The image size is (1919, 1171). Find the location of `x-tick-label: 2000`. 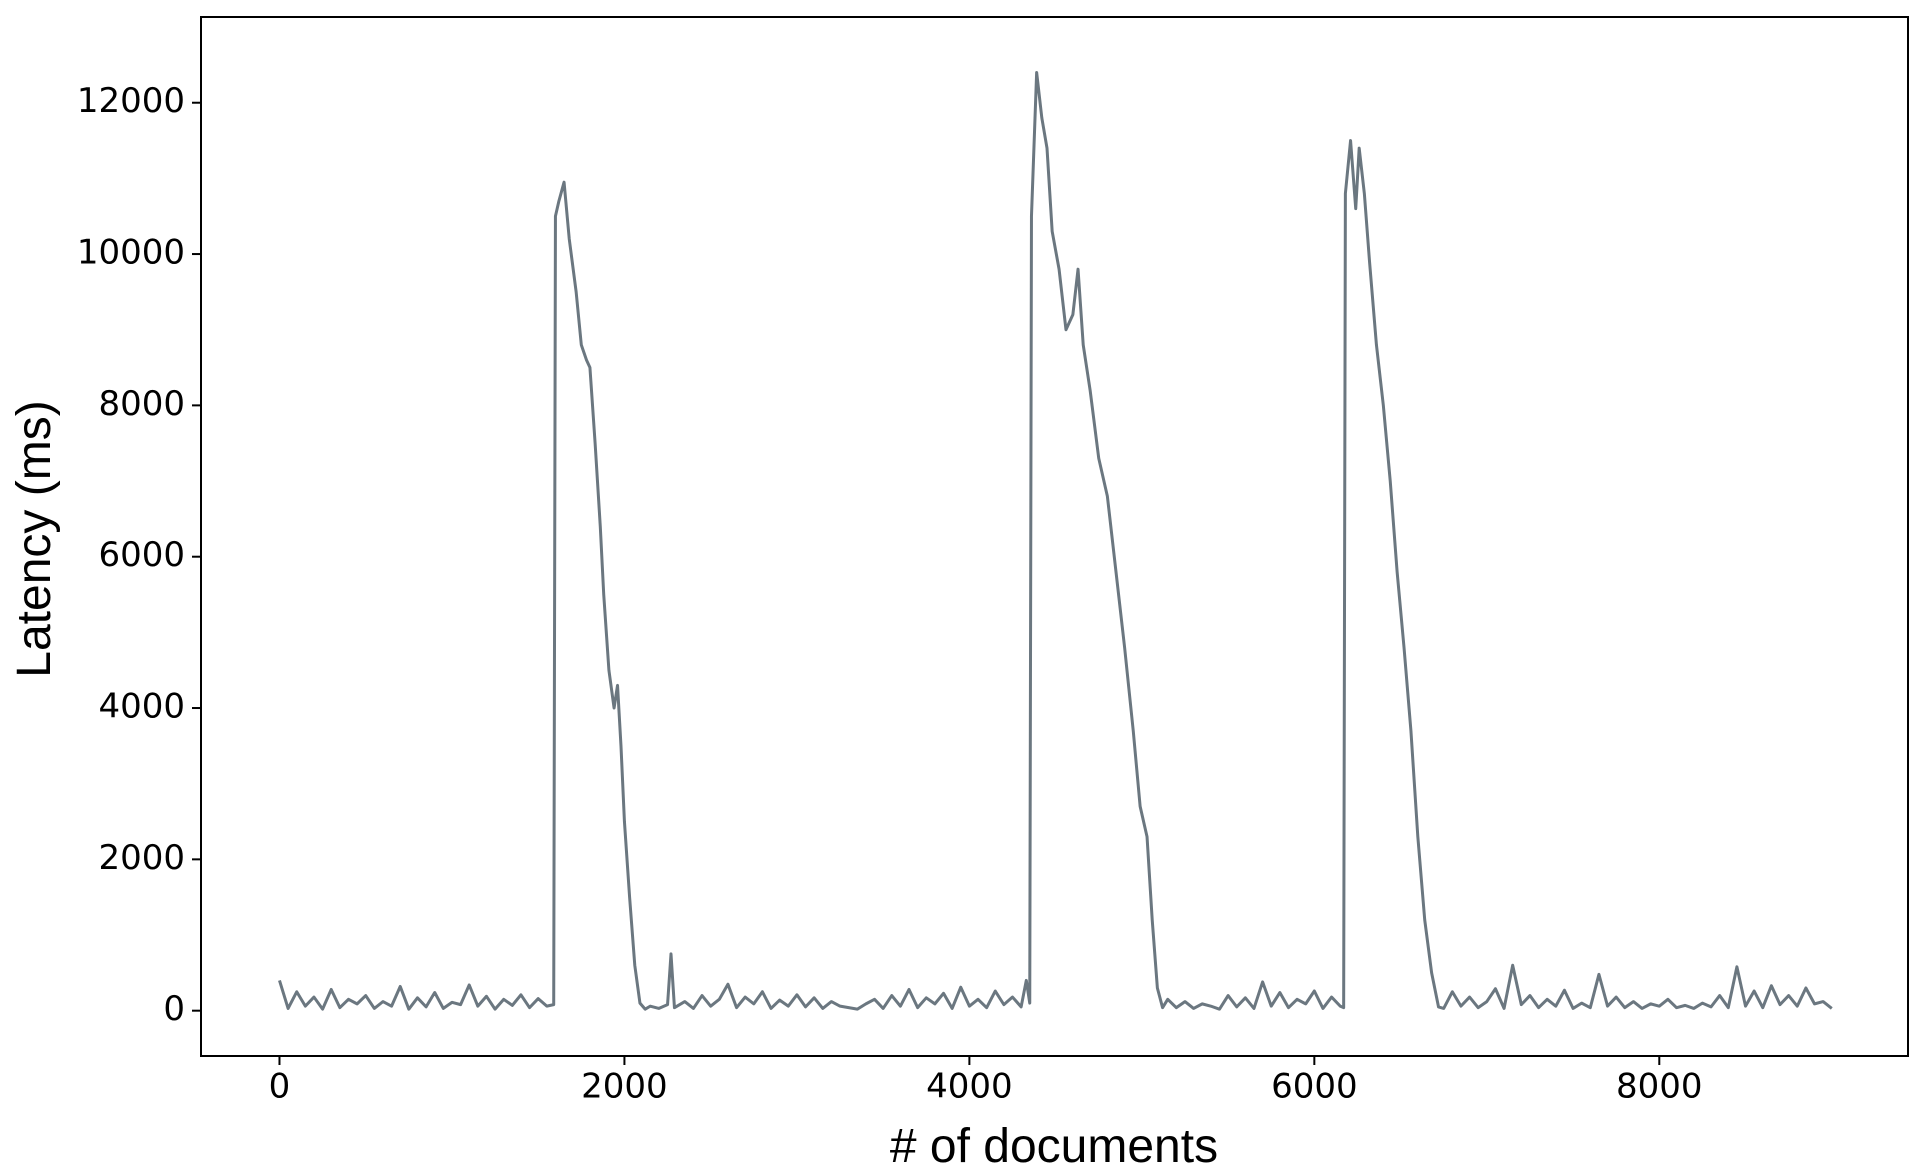

x-tick-label: 2000 is located at coordinates (624, 1087).